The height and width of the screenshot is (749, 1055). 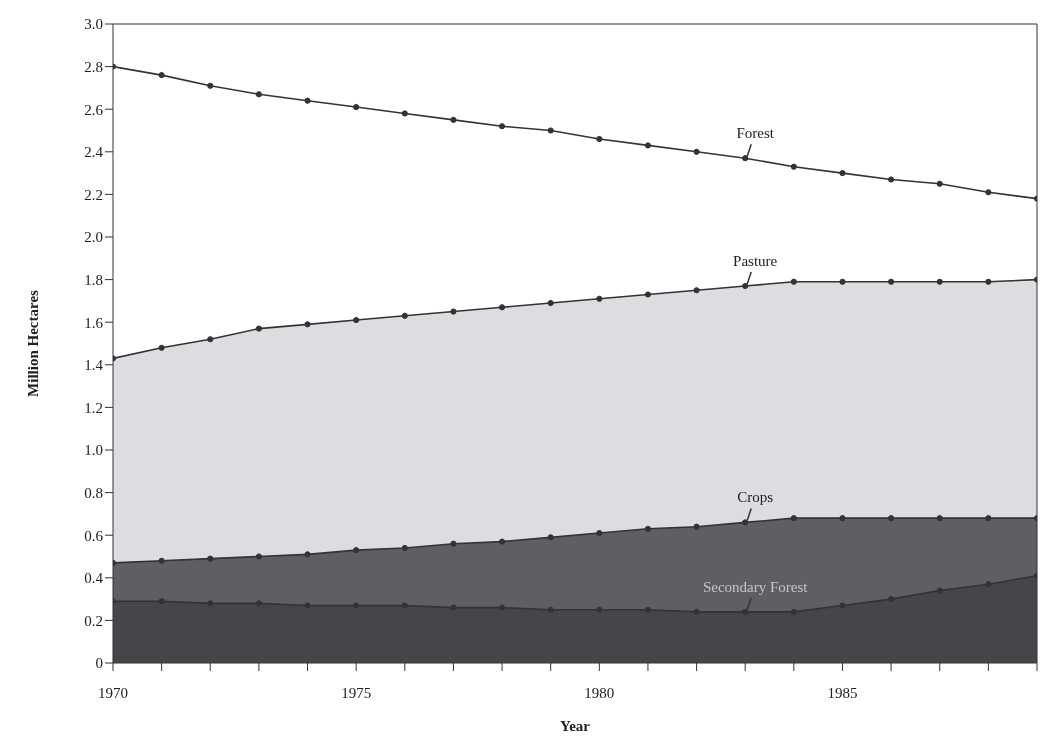 I want to click on y-axis-title: Million Hectares, so click(x=33, y=343).